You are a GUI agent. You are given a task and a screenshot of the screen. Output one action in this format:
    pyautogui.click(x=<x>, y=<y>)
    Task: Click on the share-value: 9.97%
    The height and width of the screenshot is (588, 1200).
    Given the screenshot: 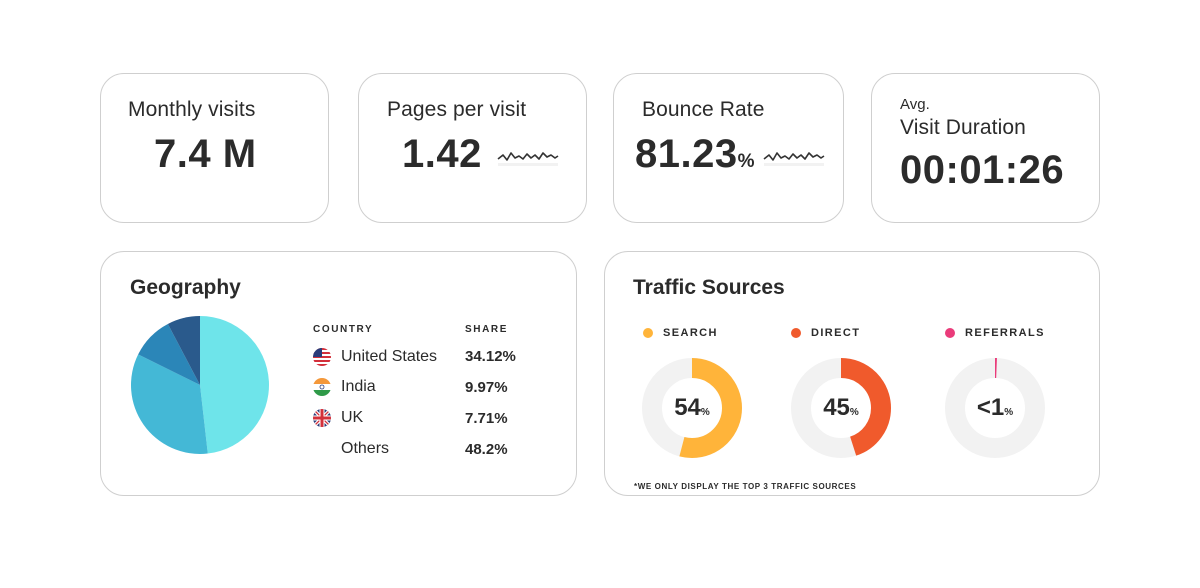 What is the action you would take?
    pyautogui.click(x=486, y=387)
    